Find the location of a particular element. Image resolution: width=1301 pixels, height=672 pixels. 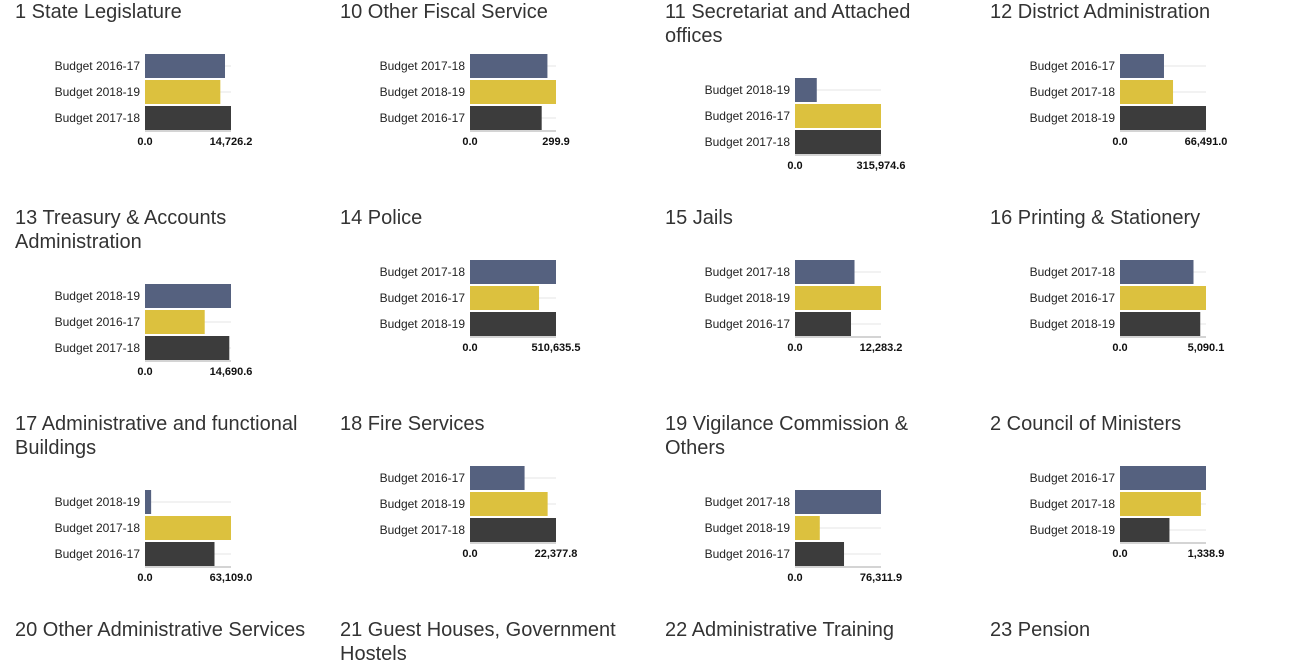

chart-title: 20 Other Administrative Services is located at coordinates (160, 630).